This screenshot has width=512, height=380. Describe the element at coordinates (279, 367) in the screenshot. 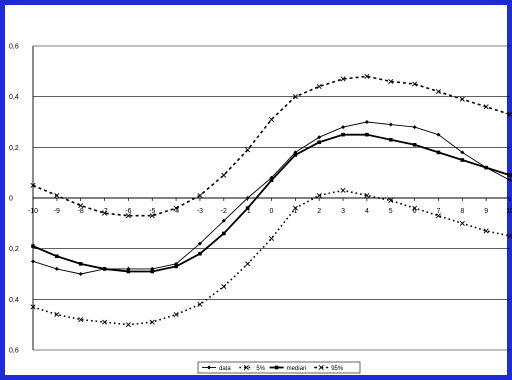

I see `legend: data 5% median 95%` at that location.